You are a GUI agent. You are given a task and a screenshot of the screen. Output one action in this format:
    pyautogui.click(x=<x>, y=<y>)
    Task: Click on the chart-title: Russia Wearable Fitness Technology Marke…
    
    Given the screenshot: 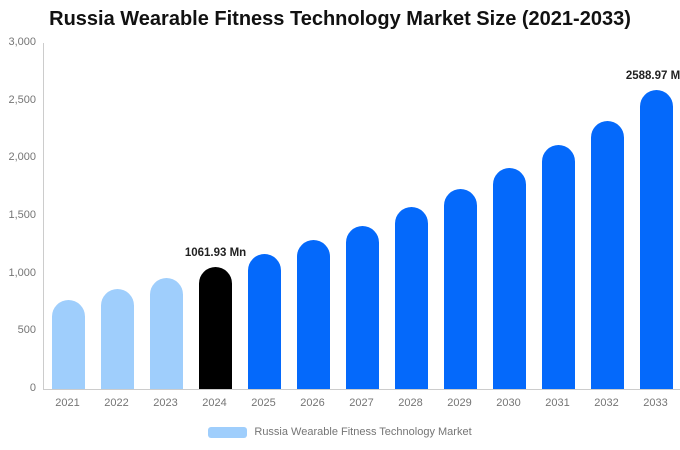 What is the action you would take?
    pyautogui.click(x=340, y=19)
    